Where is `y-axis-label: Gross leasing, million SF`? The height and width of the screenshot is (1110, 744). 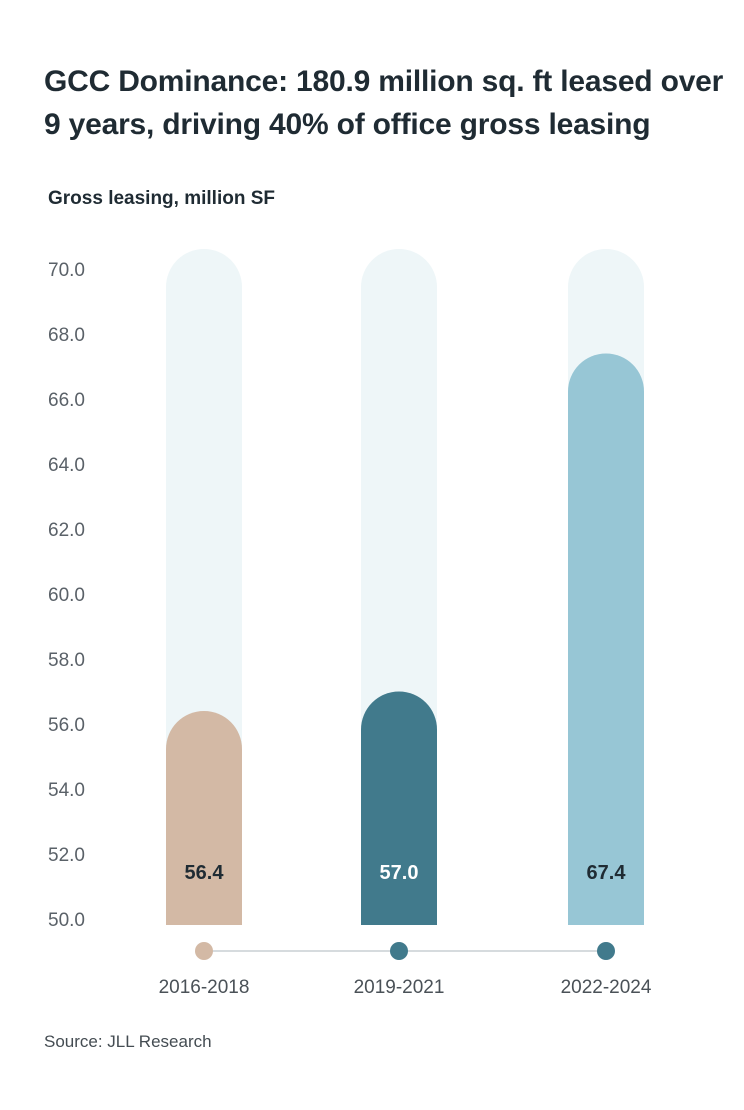 y-axis-label: Gross leasing, million SF is located at coordinates (161, 198).